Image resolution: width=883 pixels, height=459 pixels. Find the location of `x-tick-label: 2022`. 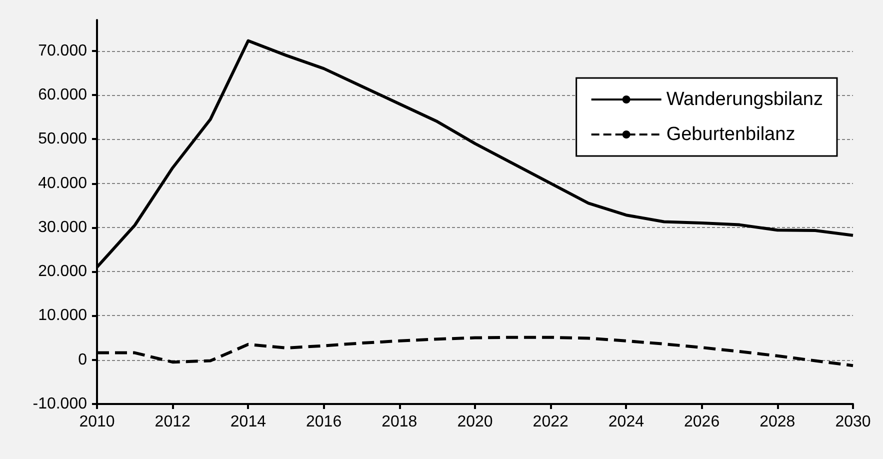

x-tick-label: 2022 is located at coordinates (550, 422).